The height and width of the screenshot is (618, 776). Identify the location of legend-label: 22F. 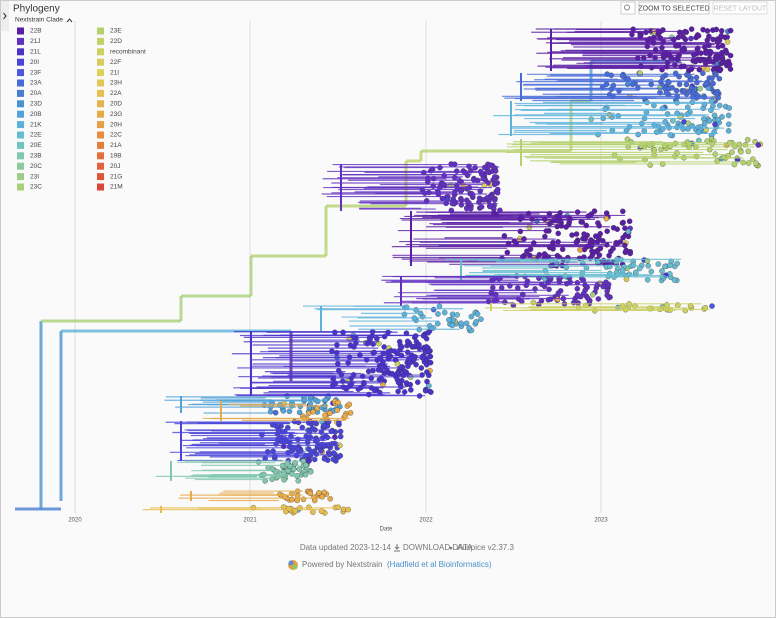
(115, 62).